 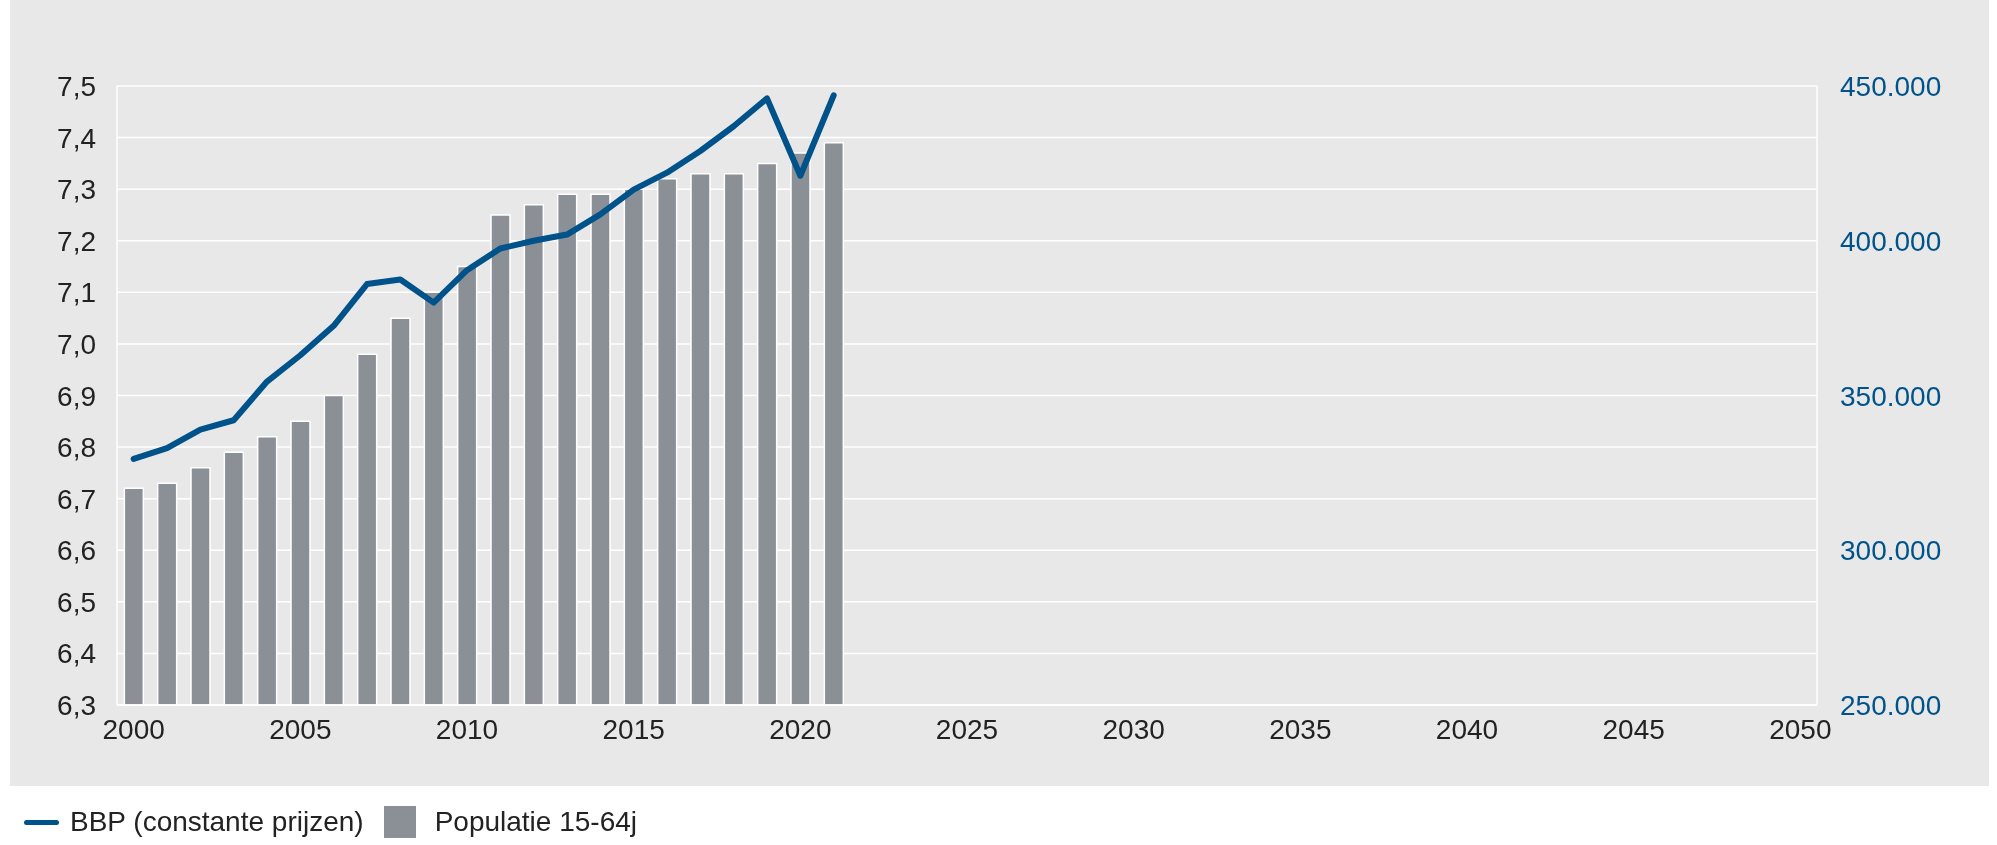 I want to click on y-tick-label: 7,0, so click(x=76, y=344).